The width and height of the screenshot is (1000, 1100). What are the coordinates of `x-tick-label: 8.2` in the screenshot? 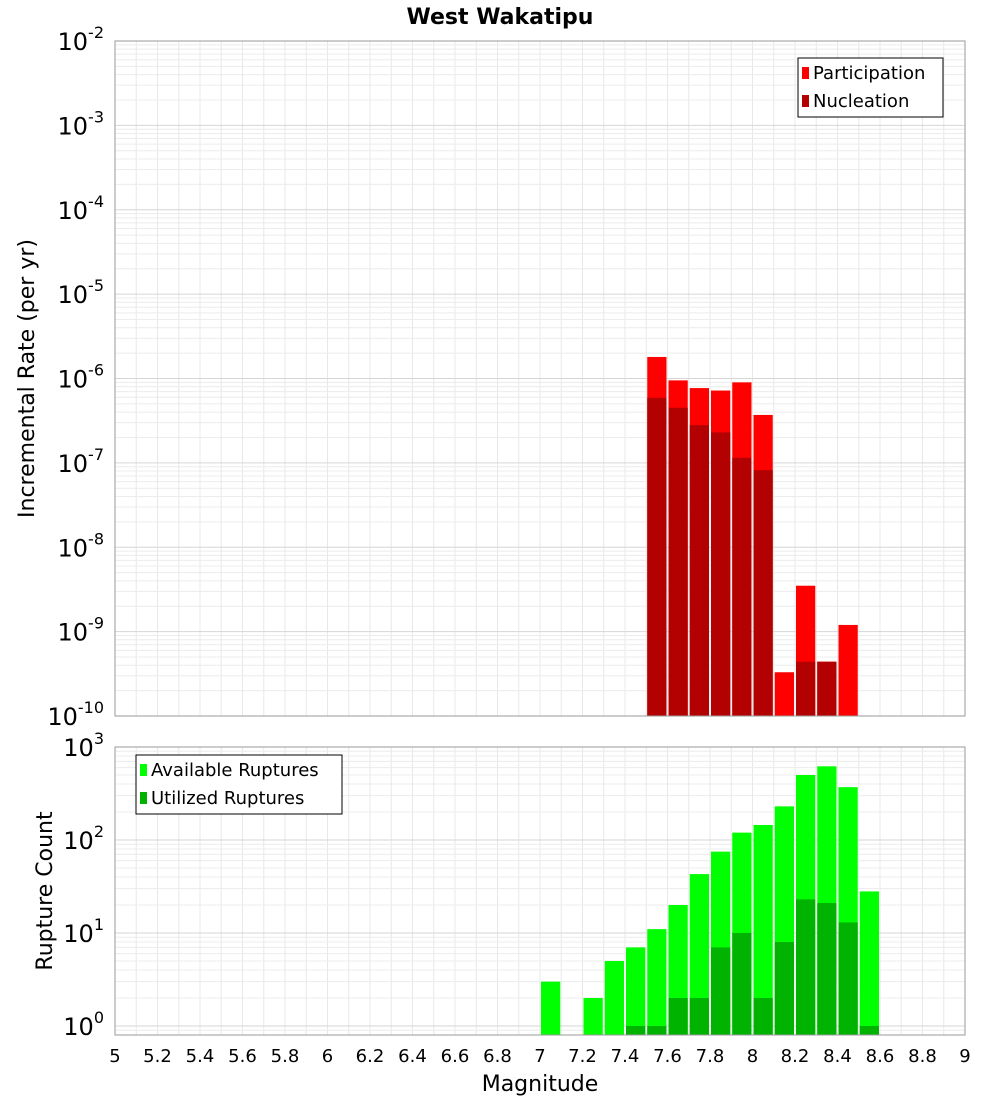 It's located at (795, 1056).